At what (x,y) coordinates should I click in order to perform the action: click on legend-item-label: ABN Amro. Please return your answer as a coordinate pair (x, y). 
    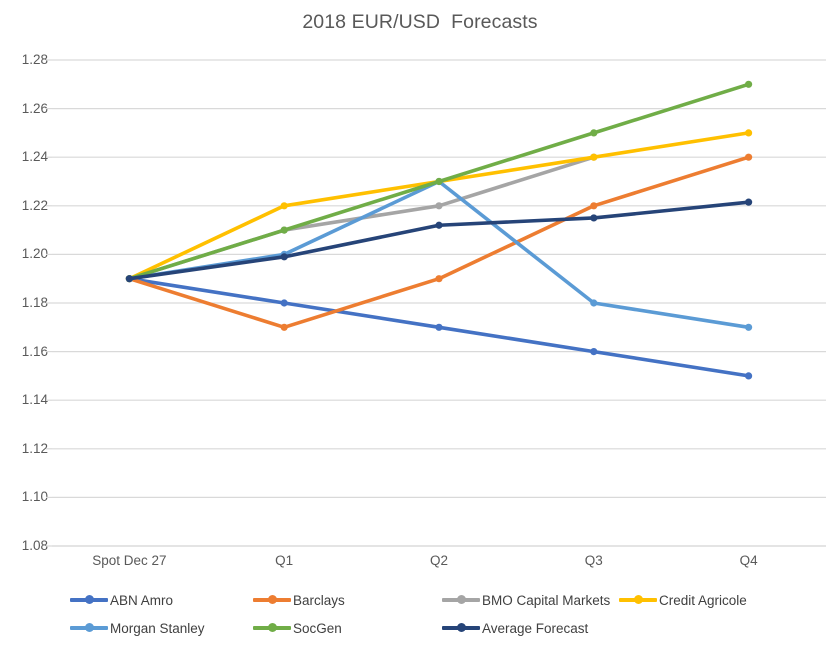
    Looking at the image, I should click on (142, 600).